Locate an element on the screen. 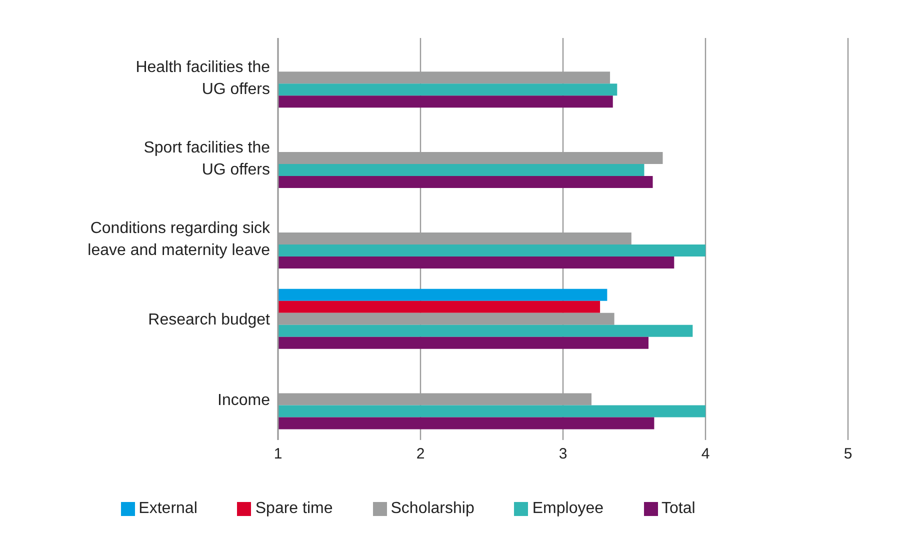 This screenshot has width=920, height=548. legend-label: Total is located at coordinates (679, 508).